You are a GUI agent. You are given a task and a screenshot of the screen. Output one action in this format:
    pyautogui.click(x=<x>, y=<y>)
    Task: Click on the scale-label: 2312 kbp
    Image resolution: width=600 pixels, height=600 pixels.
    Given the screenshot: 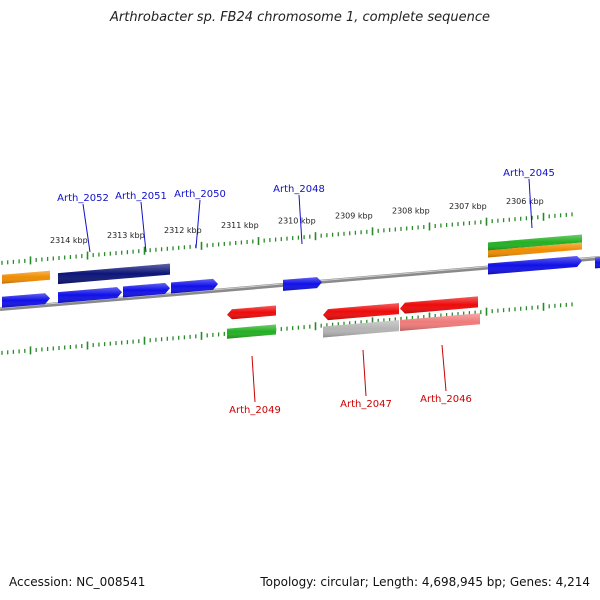 What is the action you would take?
    pyautogui.click(x=183, y=230)
    